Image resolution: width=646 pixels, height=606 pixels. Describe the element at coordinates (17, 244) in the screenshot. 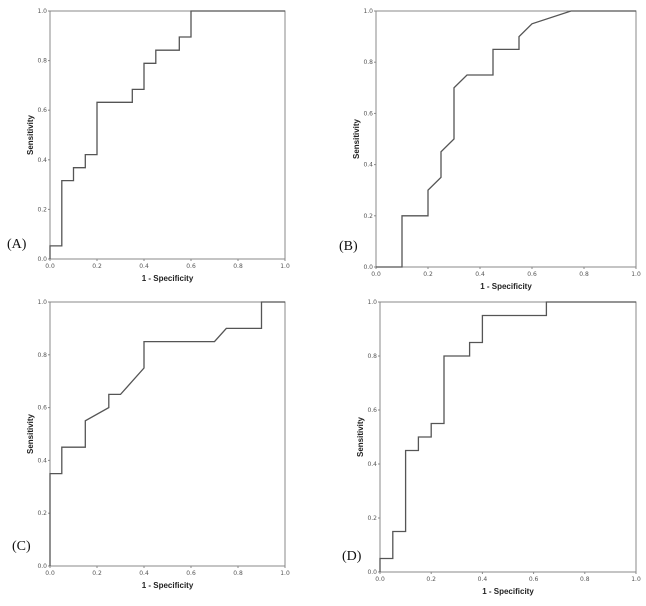

I see `panel-label: (A)` at that location.